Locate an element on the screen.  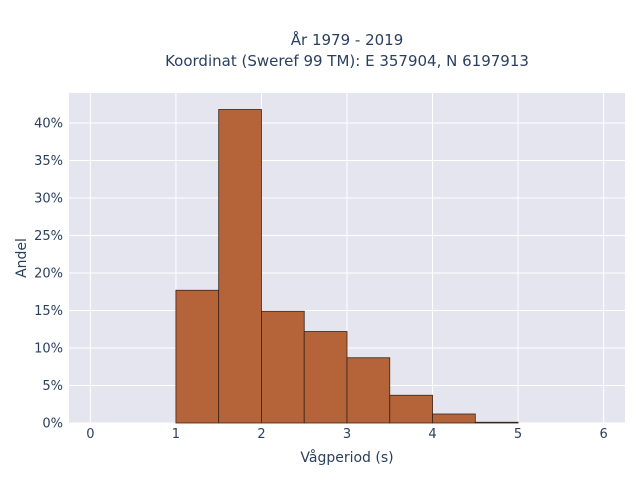
y-tick-label: 15% is located at coordinates (48, 311).